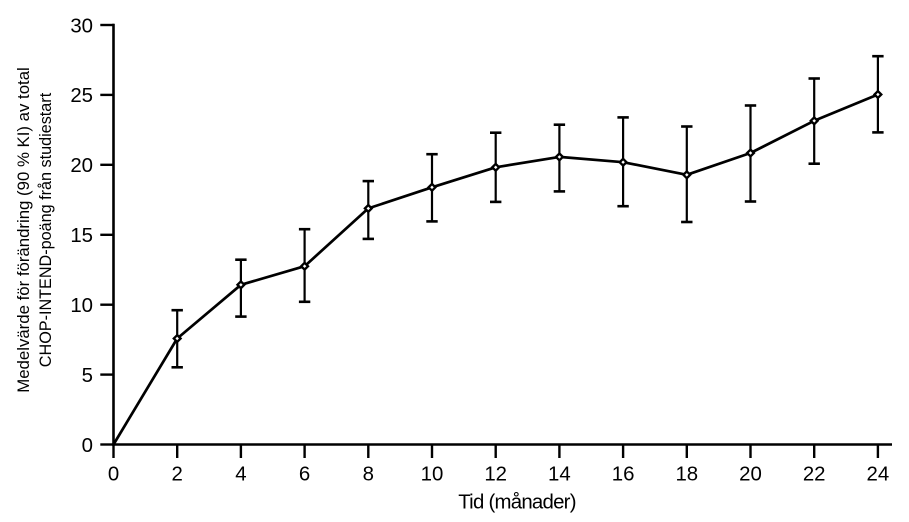 The height and width of the screenshot is (522, 909). Describe the element at coordinates (814, 475) in the screenshot. I see `svg-text: 22` at that location.